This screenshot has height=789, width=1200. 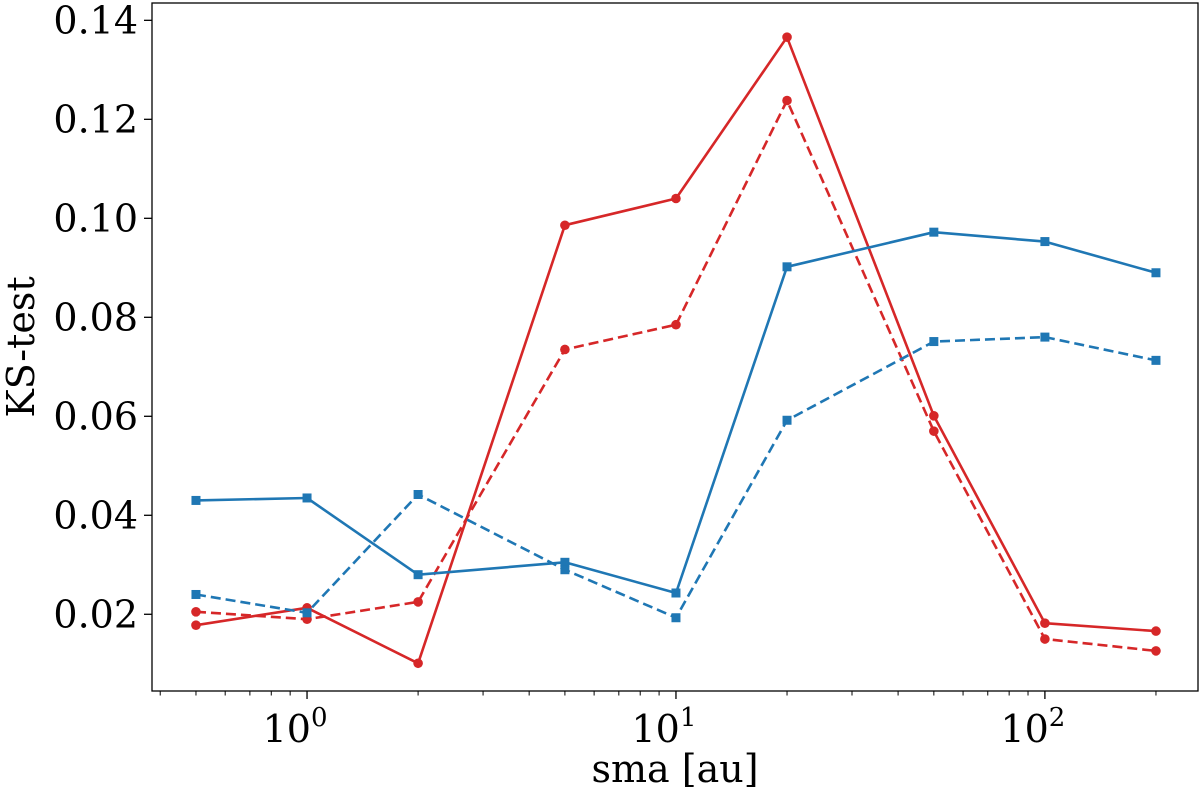 What do you see at coordinates (21, 346) in the screenshot?
I see `y-axis-label: KS-test` at bounding box center [21, 346].